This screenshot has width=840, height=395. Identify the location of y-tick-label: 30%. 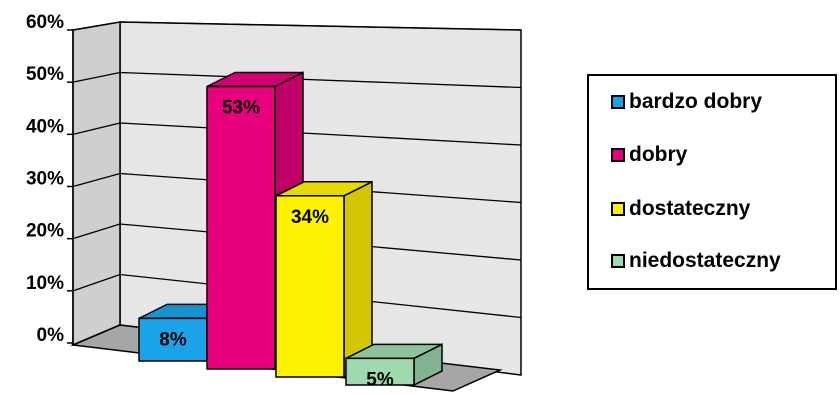
(45, 179).